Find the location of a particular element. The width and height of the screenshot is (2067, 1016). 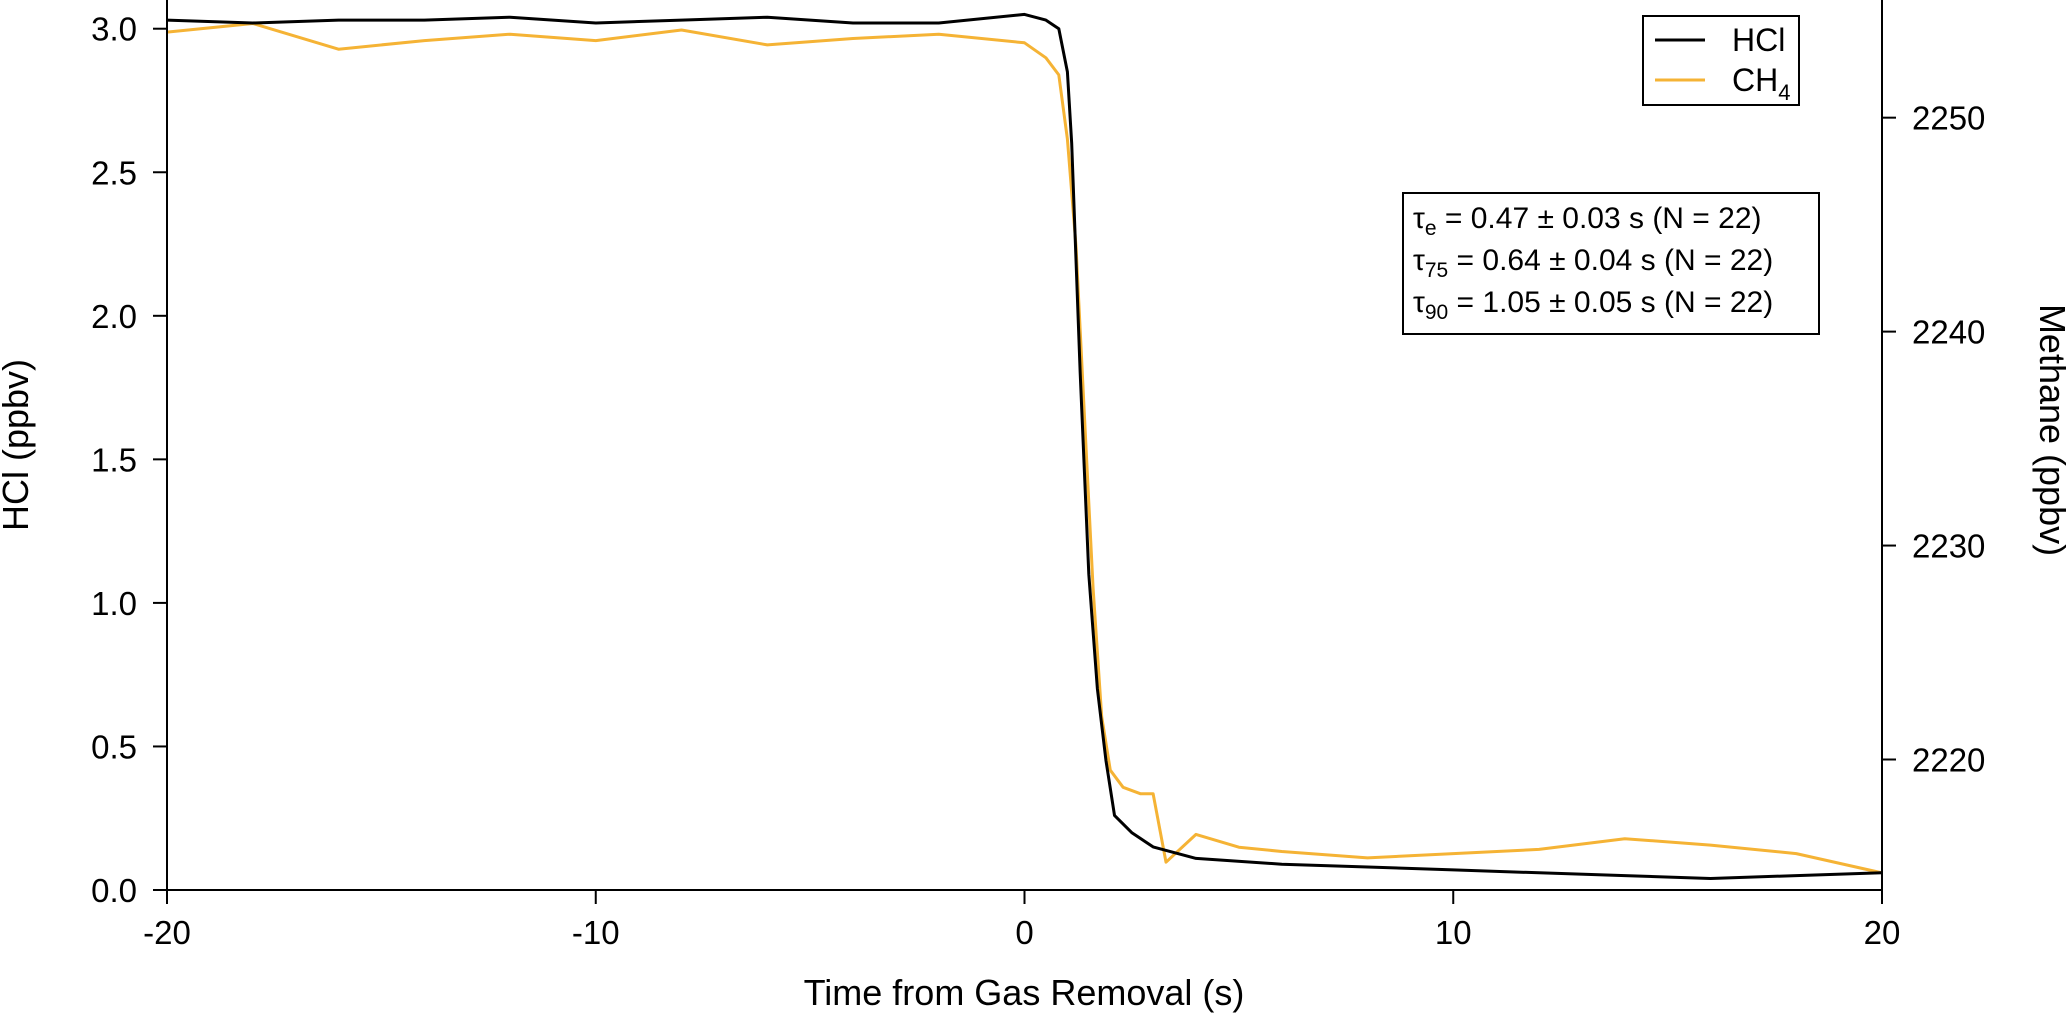

legend-box is located at coordinates (1721, 60).